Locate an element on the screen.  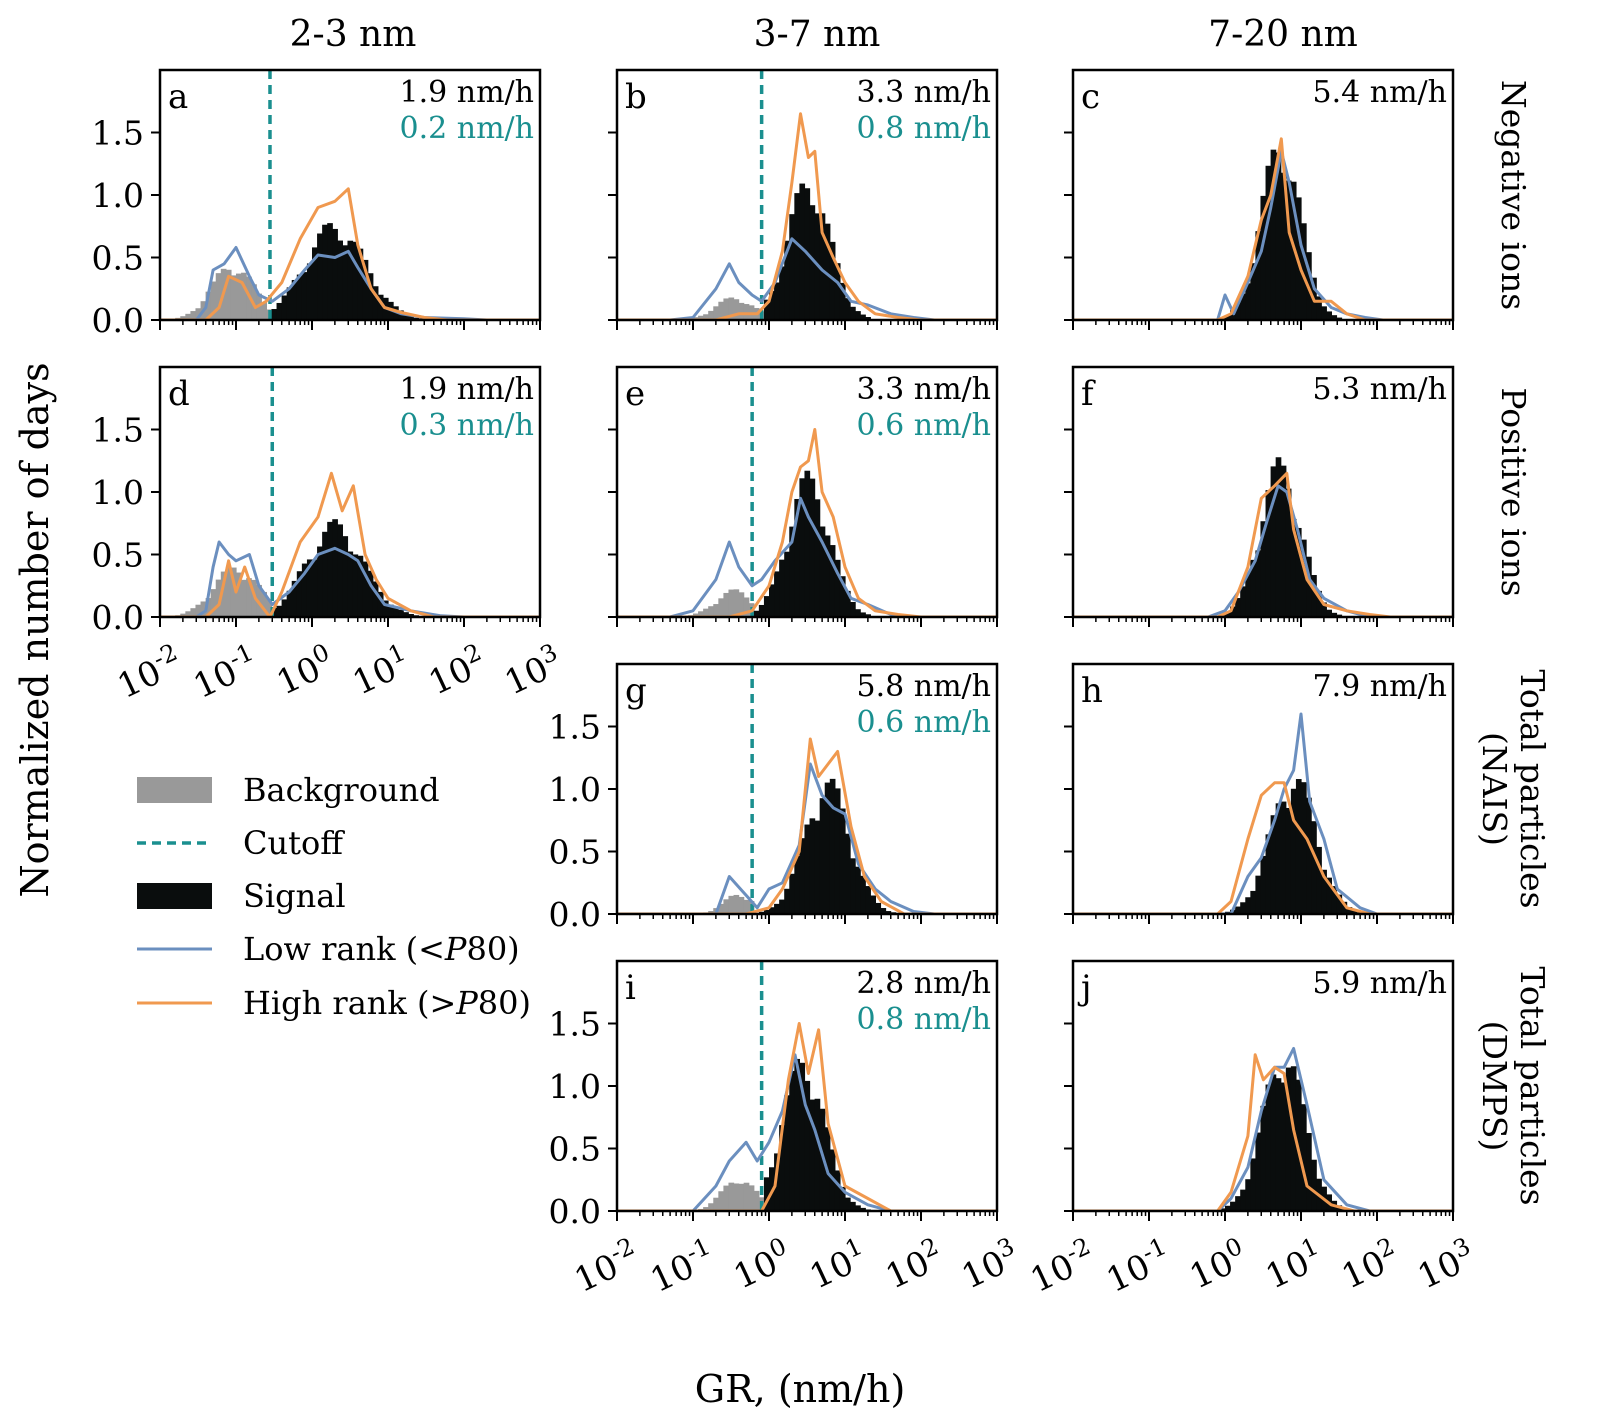
legend-label: Low rank (<P80) is located at coordinates (381, 949).